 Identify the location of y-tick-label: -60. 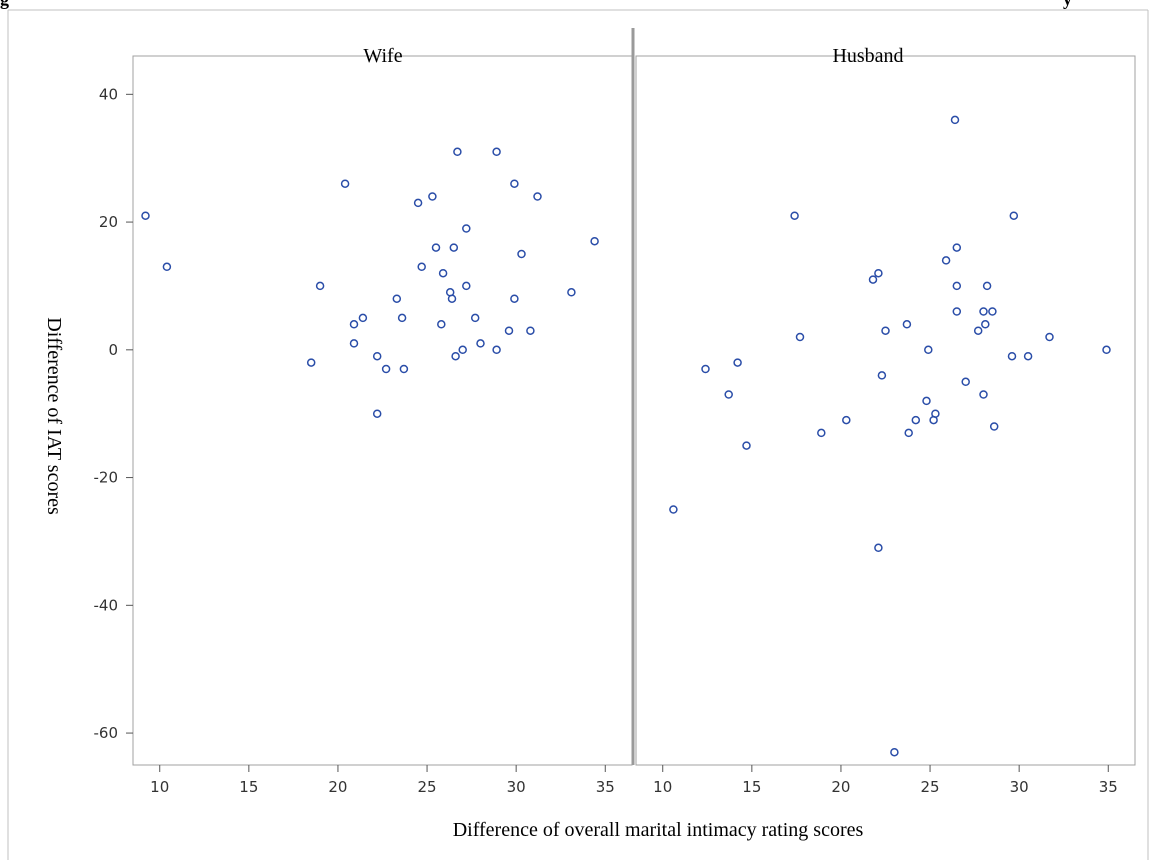
(106, 733).